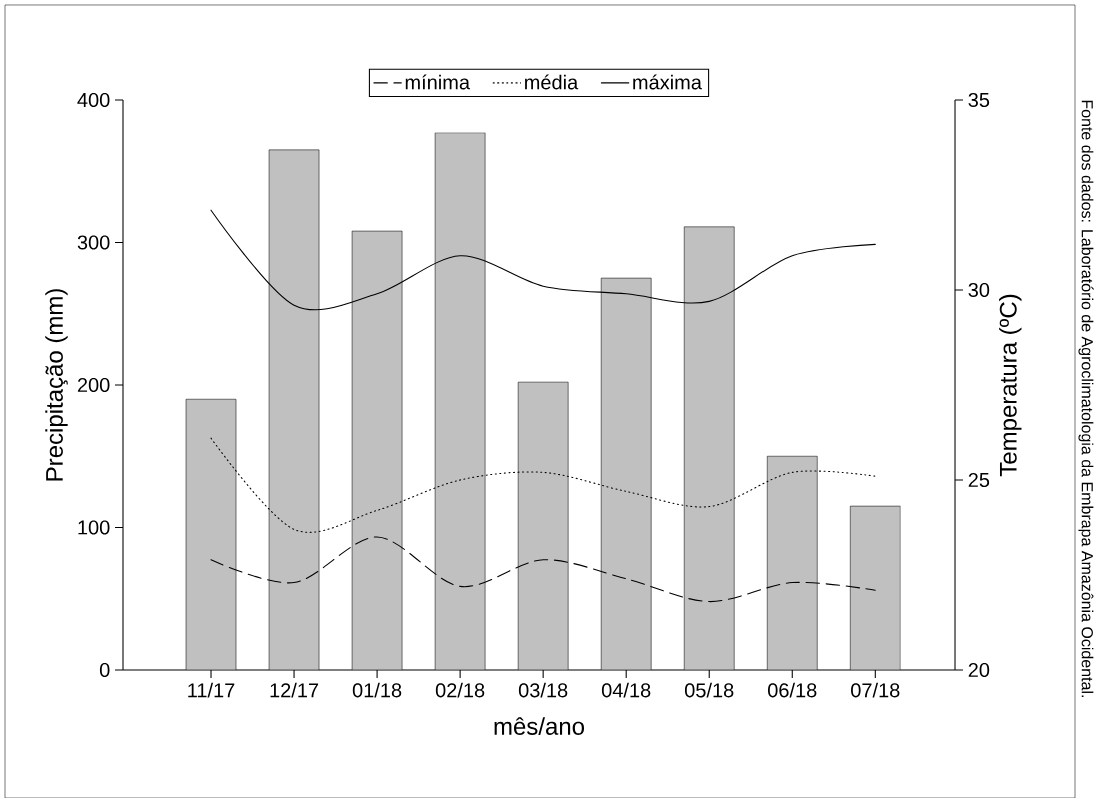 This screenshot has width=1097, height=798. I want to click on x-axis-title: mês/ano, so click(539, 726).